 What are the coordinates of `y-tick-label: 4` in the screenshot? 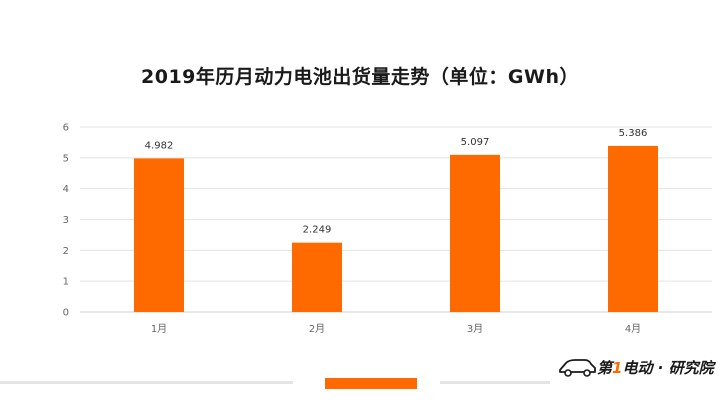 It's located at (66, 189).